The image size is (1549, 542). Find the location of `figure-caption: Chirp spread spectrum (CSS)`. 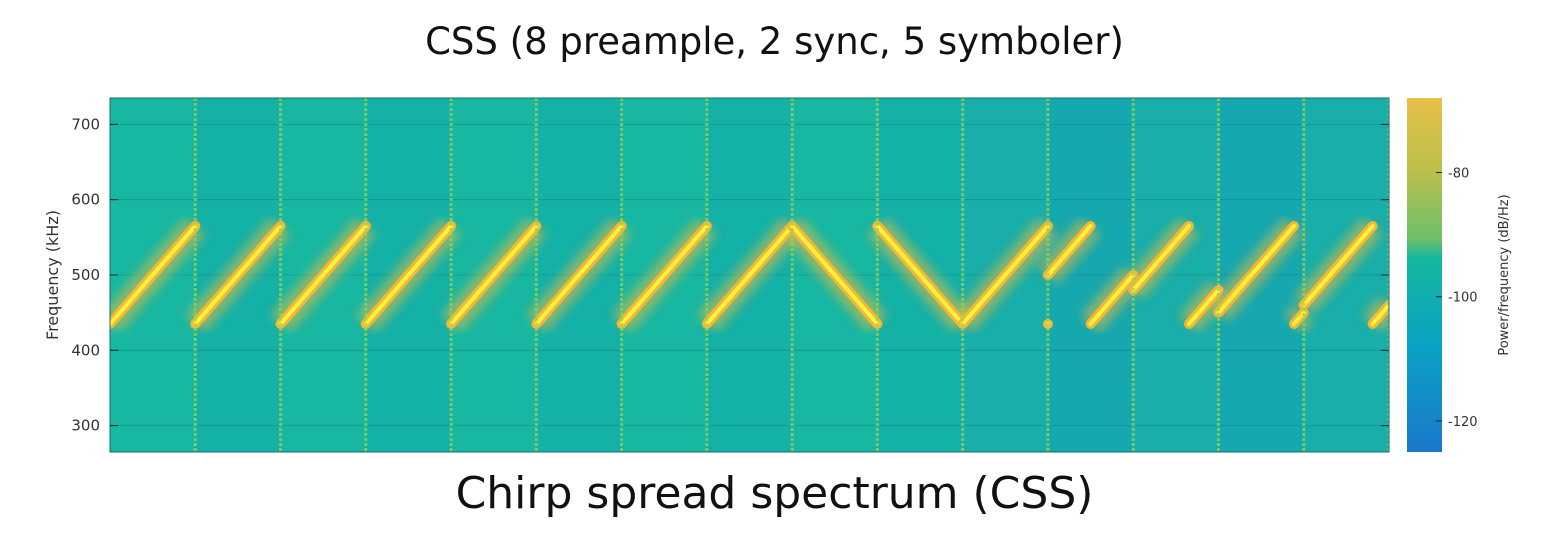

figure-caption: Chirp spread spectrum (CSS) is located at coordinates (774, 493).